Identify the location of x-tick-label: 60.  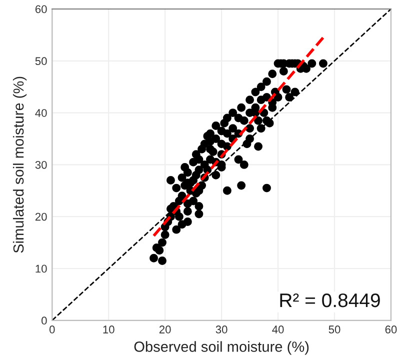
(391, 330).